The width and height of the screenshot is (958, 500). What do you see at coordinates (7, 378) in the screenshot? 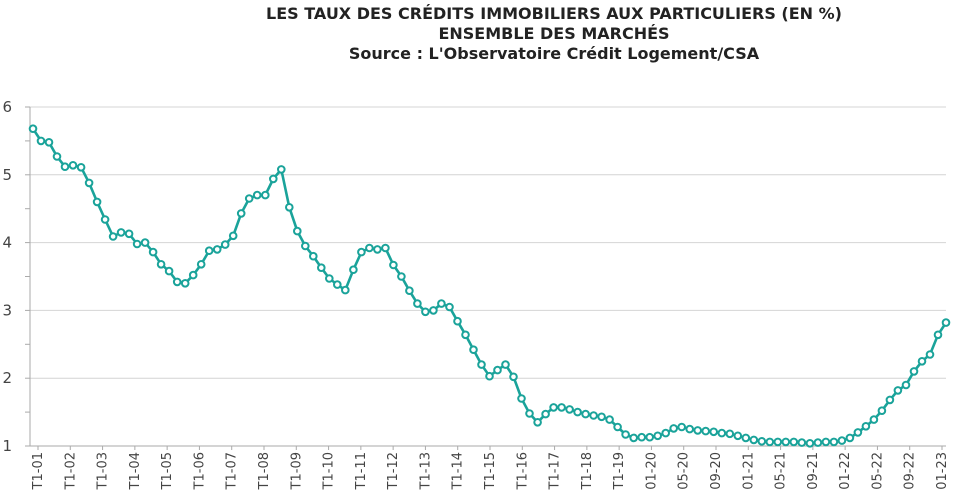
I see `y-tick-label: 2` at bounding box center [7, 378].